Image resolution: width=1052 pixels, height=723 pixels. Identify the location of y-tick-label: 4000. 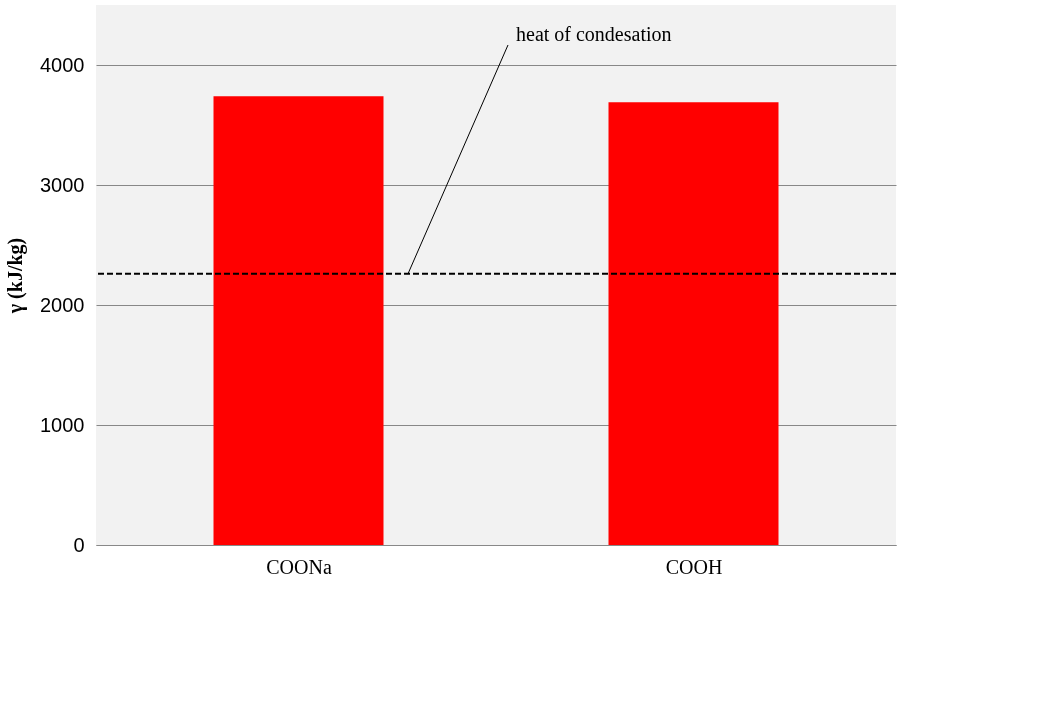
(62, 64).